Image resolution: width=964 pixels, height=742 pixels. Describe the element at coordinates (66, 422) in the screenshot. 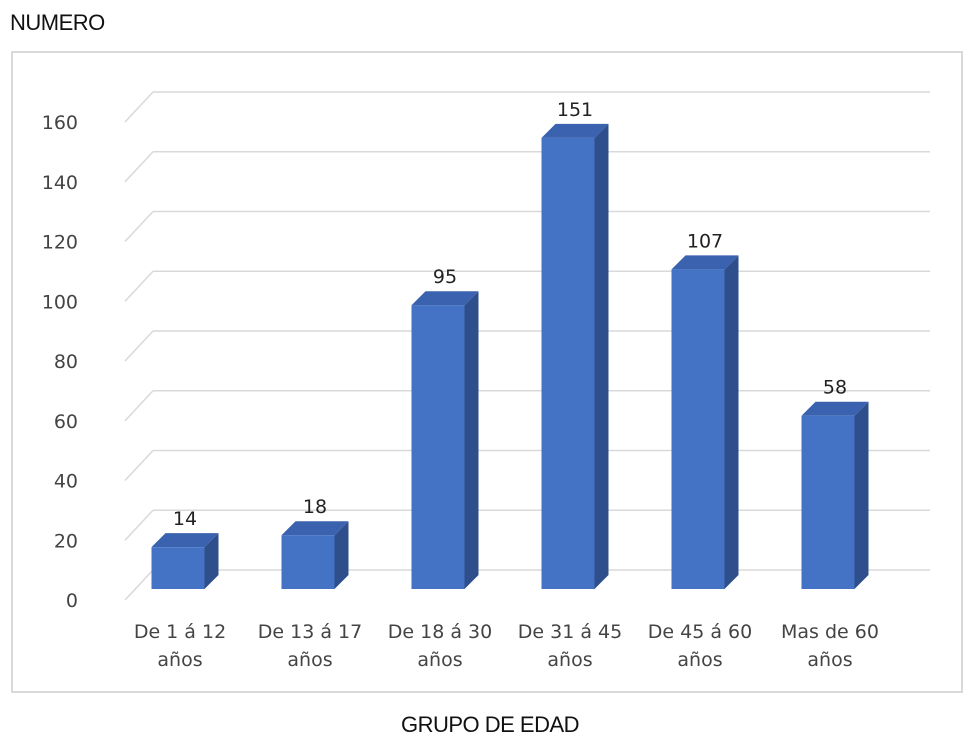

I see `y-tick-label: 60` at that location.